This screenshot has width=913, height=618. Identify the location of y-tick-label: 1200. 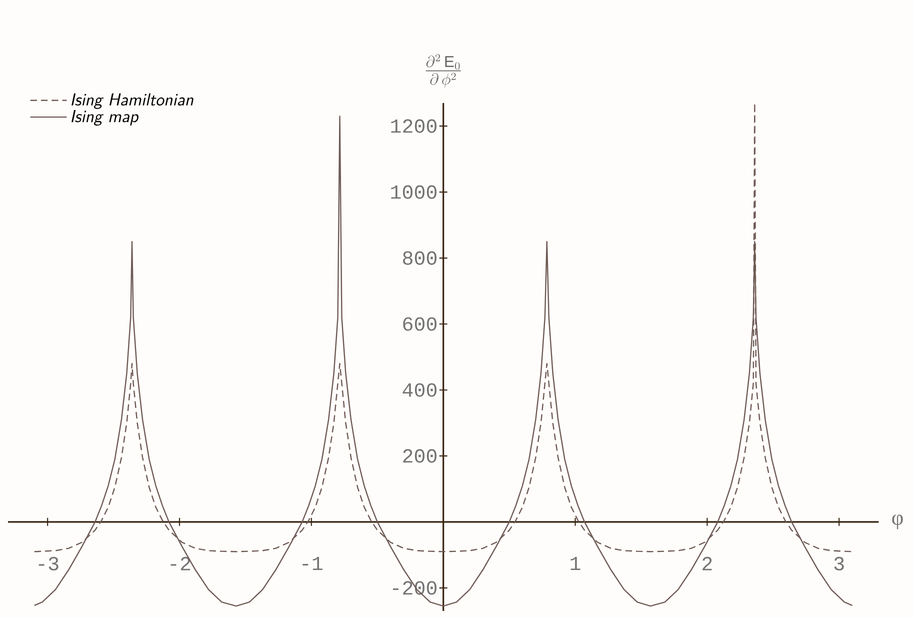
(413, 126).